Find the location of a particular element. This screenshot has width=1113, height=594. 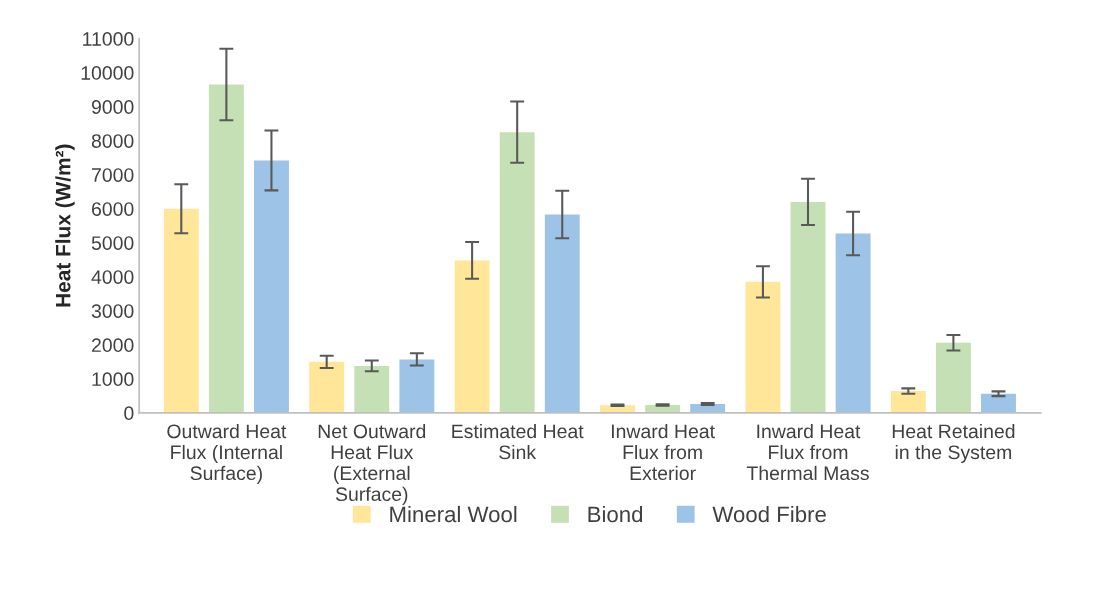

legend-label: Biond is located at coordinates (615, 514).